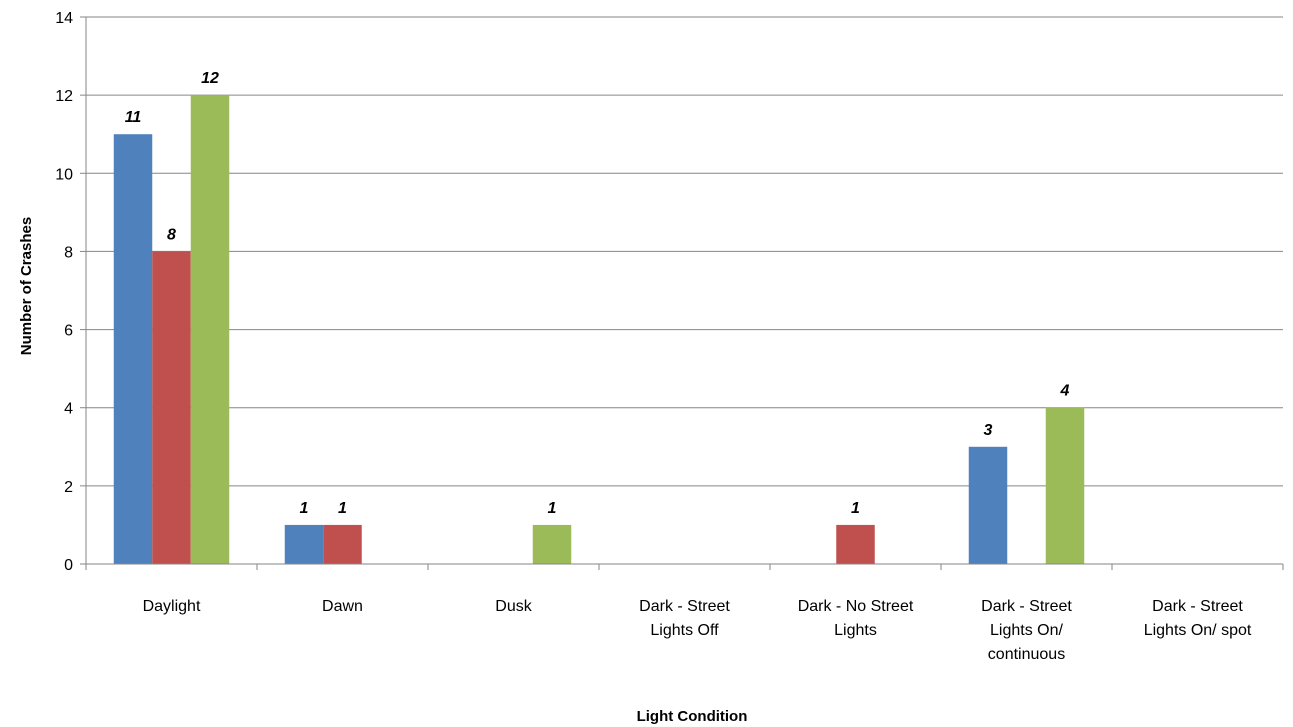  What do you see at coordinates (1198, 618) in the screenshot?
I see `x-tick-label: Dark - Street Lights On/ spot` at bounding box center [1198, 618].